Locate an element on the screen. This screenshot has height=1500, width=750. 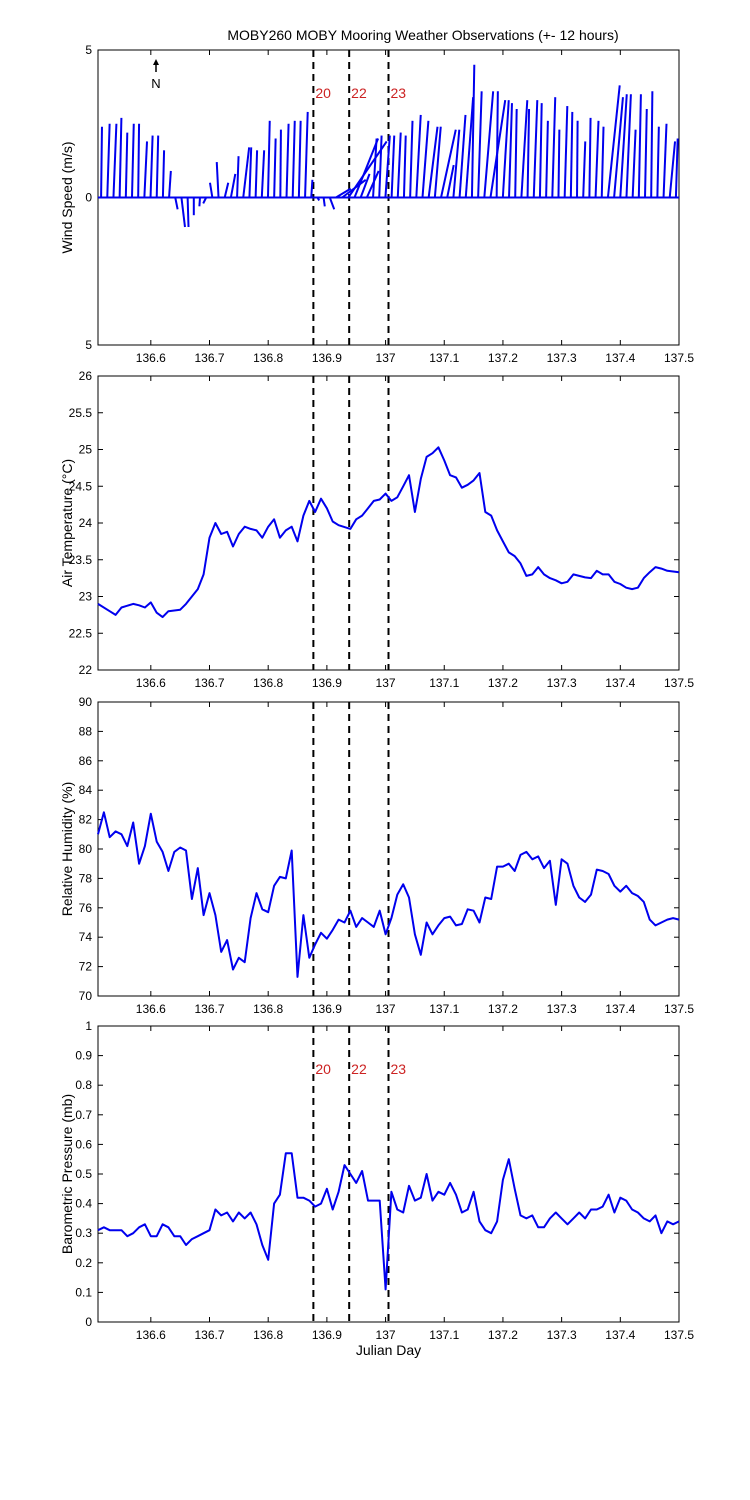
x-tick-label: 137.2 is located at coordinates (503, 358).